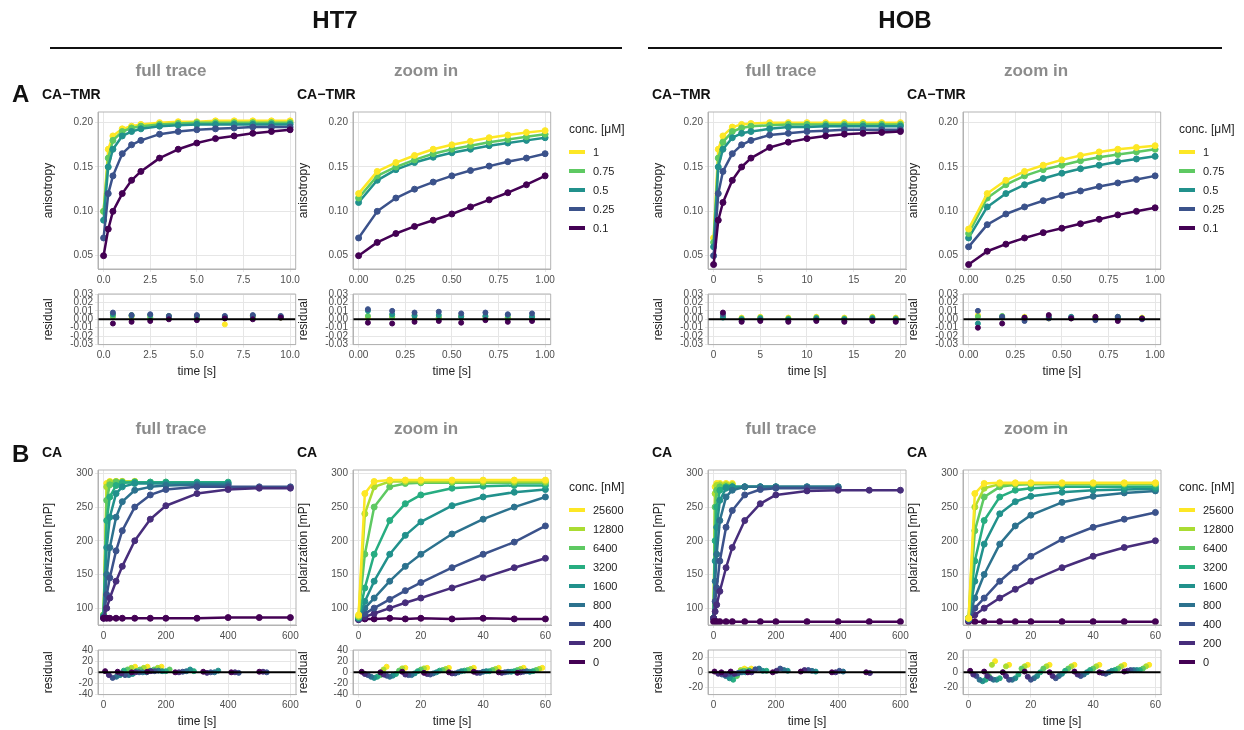 This screenshot has height=730, width=1244. Describe the element at coordinates (1218, 528) in the screenshot. I see `legend-label: 12800` at that location.